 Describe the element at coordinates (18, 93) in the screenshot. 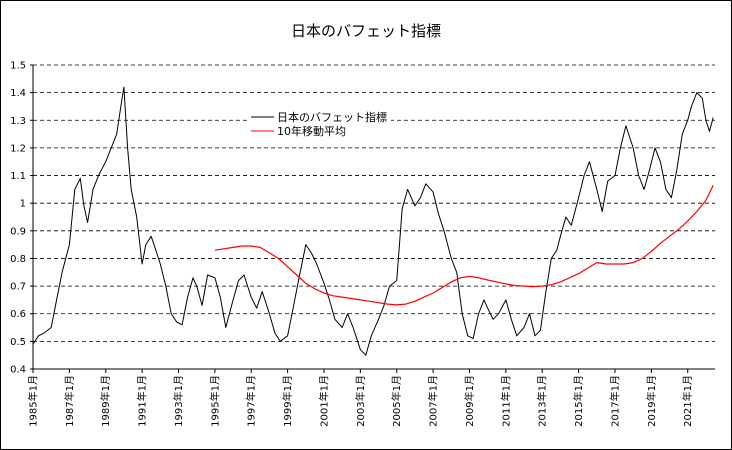

I see `y-tick-label: 1.4` at that location.